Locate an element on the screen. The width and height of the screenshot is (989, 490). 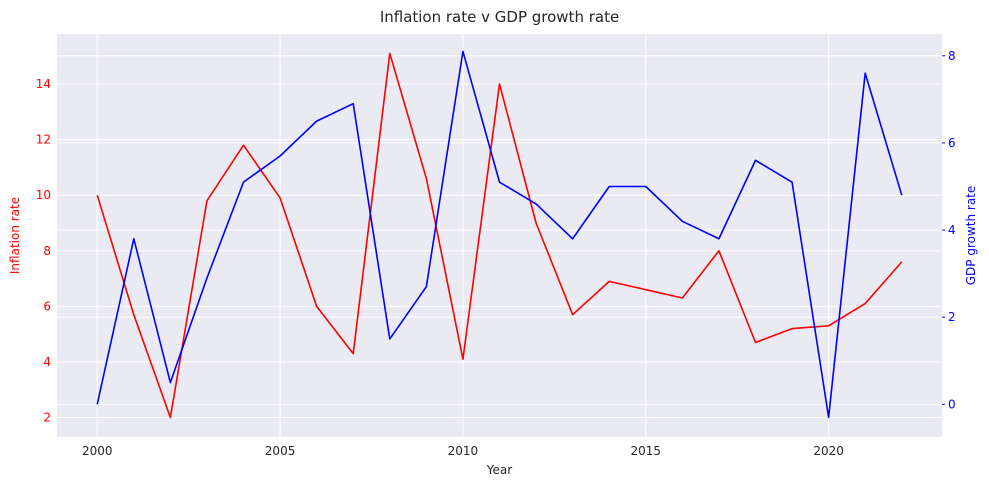
x-tick-label: 2020 is located at coordinates (828, 451).